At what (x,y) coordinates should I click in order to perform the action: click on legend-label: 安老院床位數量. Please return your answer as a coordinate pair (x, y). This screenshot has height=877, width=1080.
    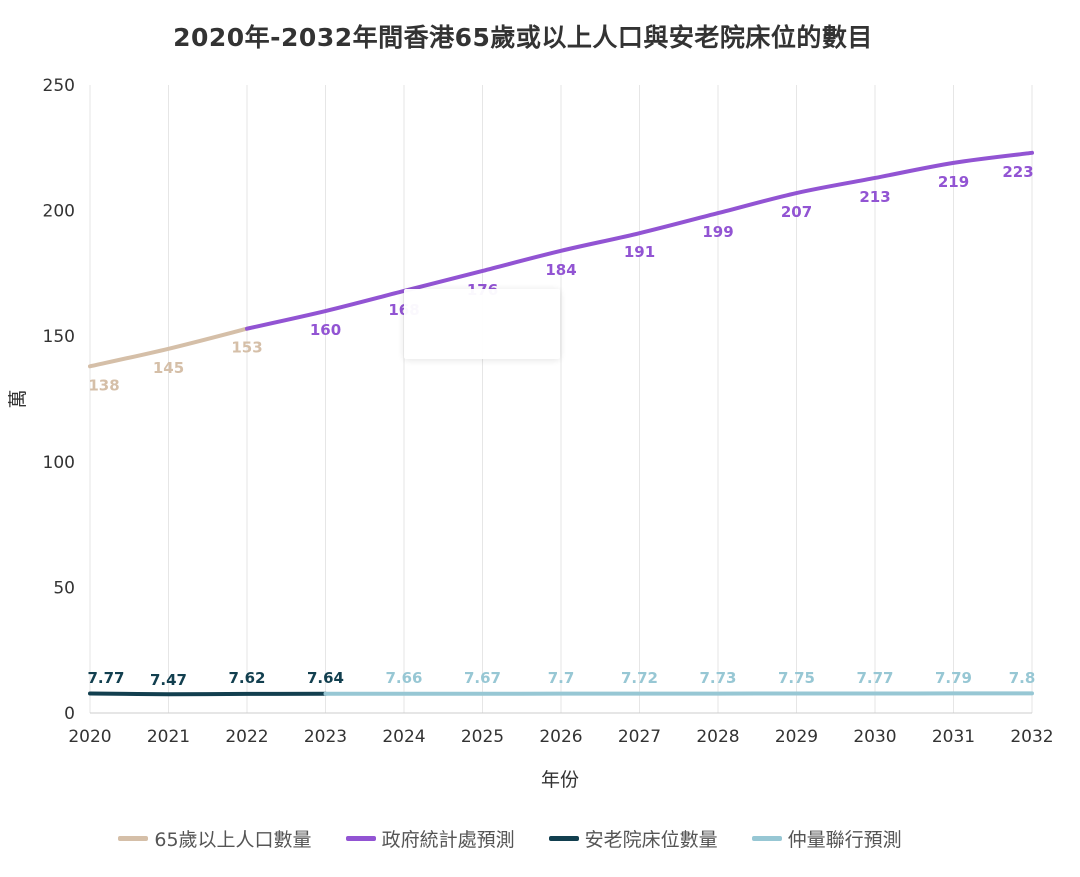
    Looking at the image, I should click on (651, 840).